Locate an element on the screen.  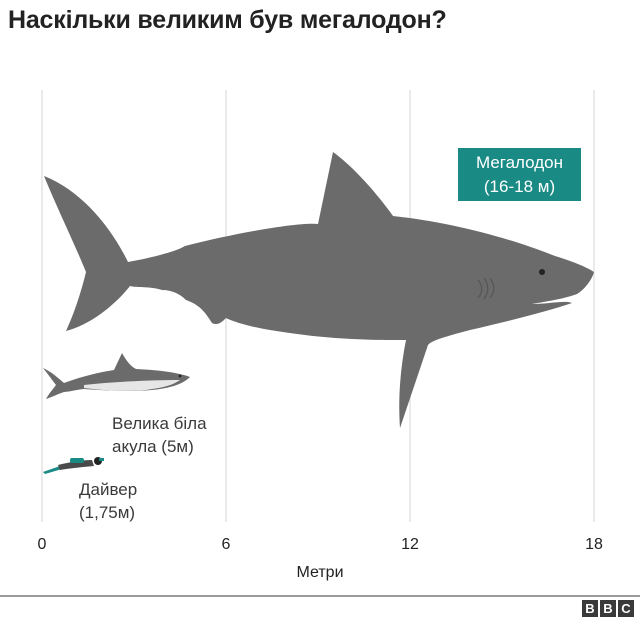
x-axis-title: Метри is located at coordinates (319, 572).